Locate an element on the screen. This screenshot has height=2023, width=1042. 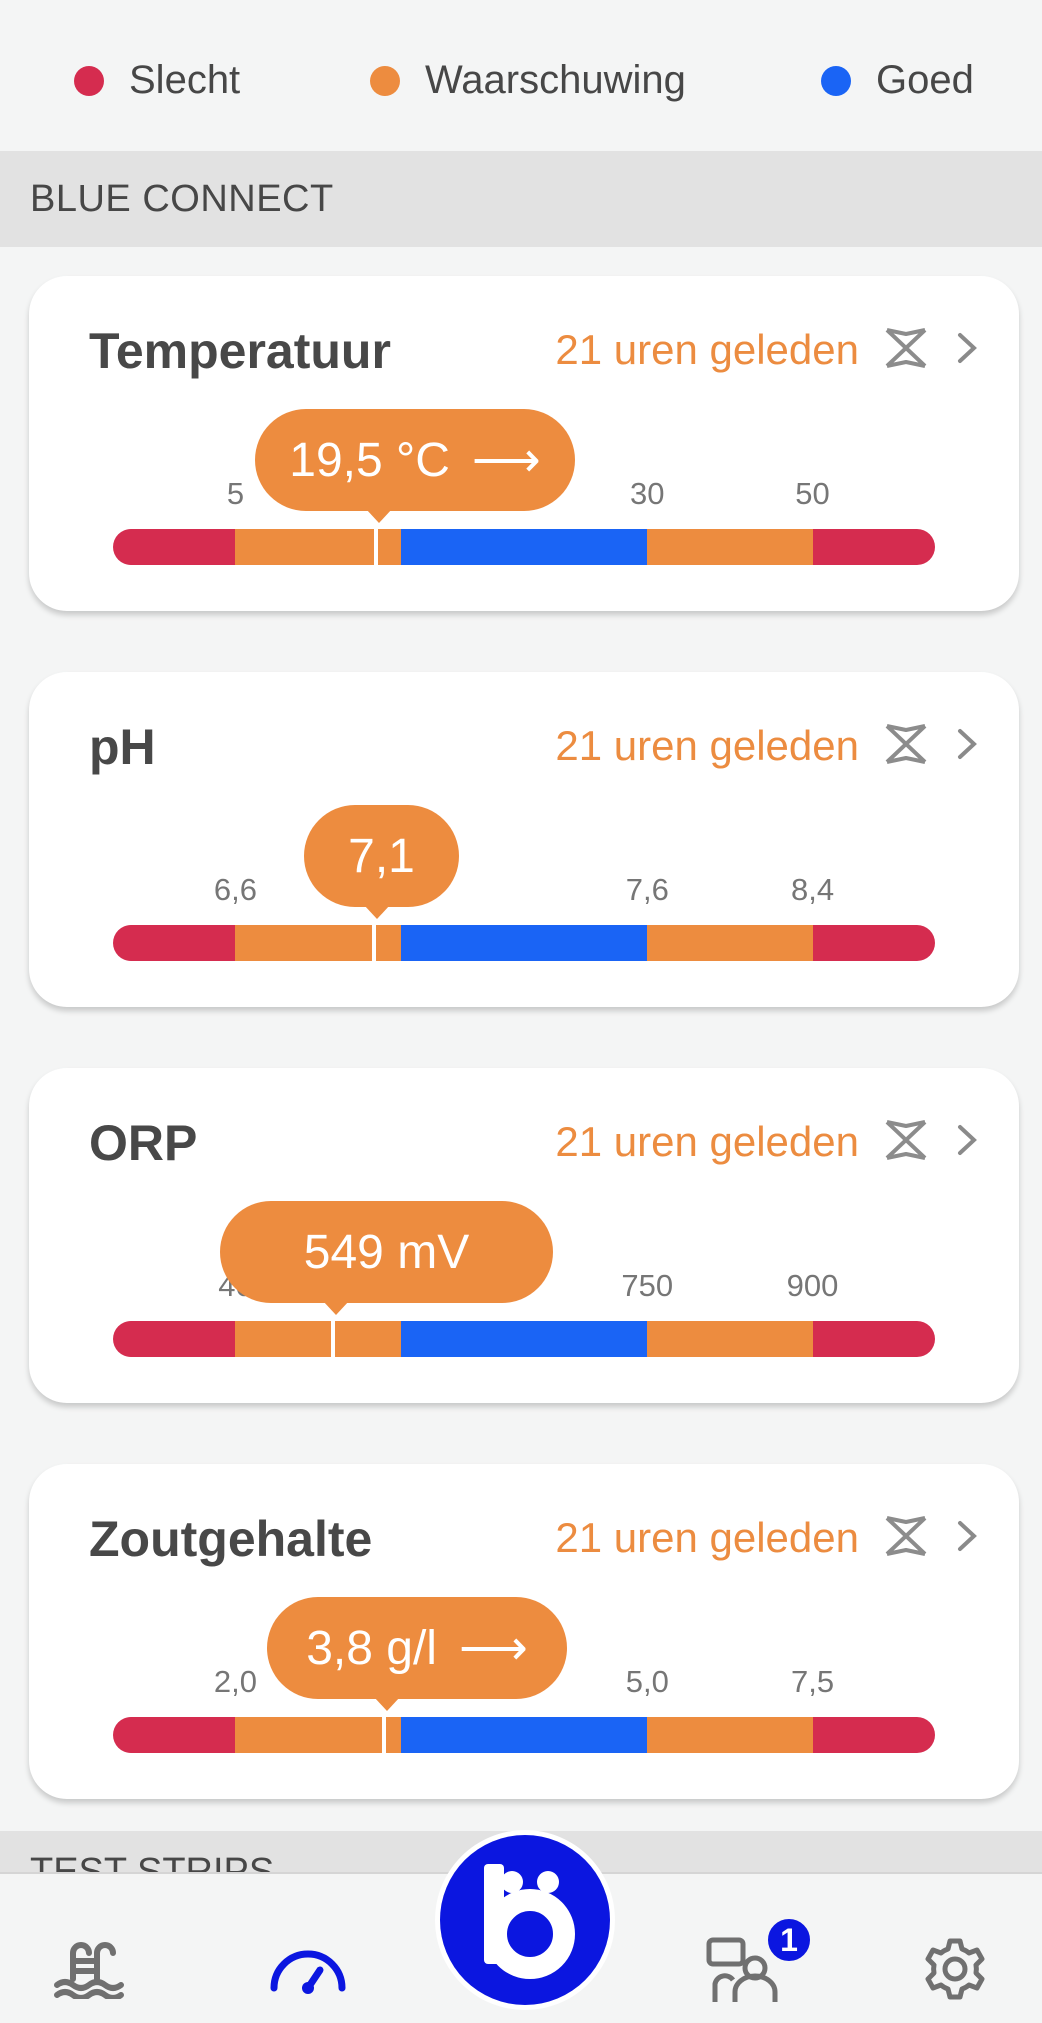
scale-tick: 50 is located at coordinates (812, 493).